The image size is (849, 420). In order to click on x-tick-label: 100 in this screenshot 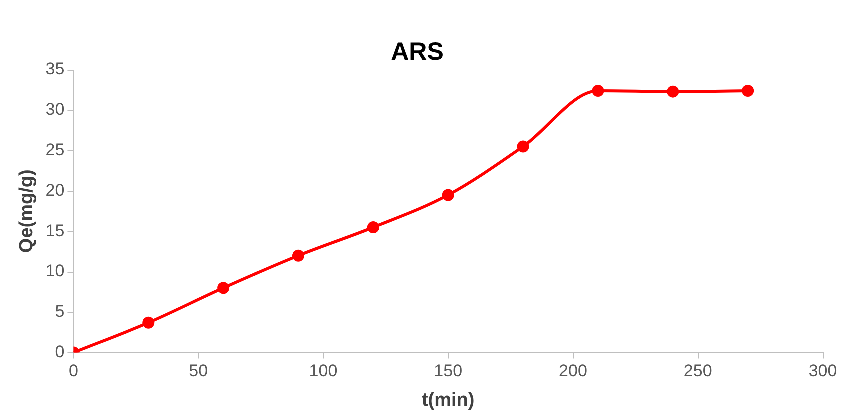, I will do `click(323, 371)`.